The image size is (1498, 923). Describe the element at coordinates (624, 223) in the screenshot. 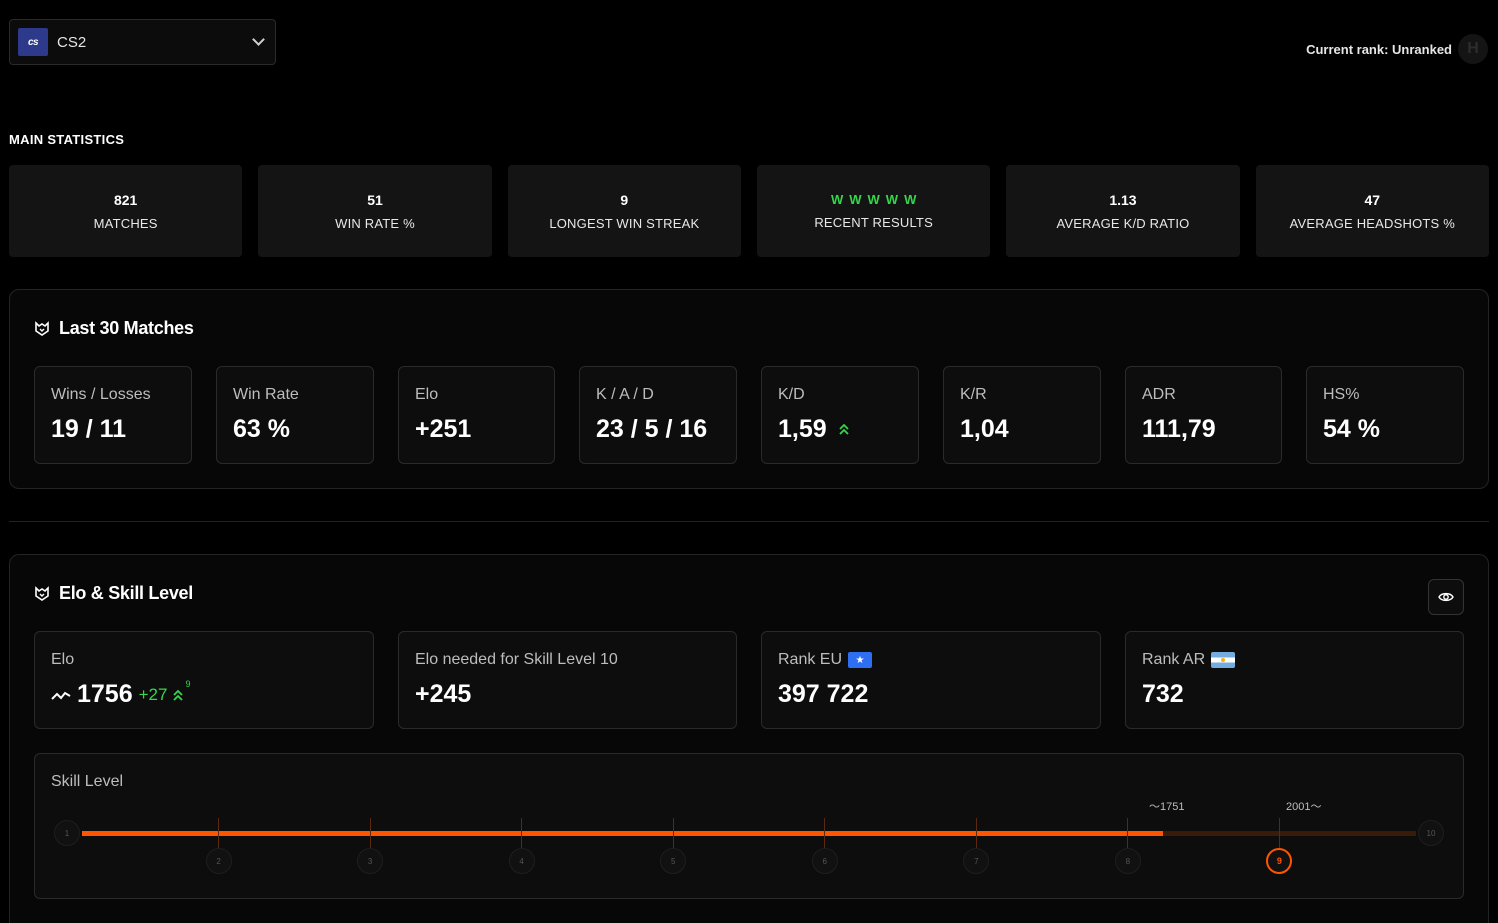

I see `stat-label: LONGEST WIN STREAK` at that location.